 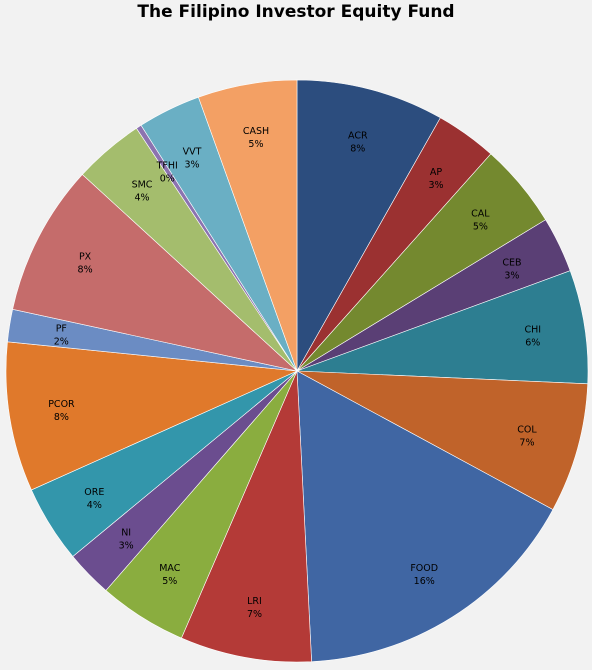 I want to click on pie-slice-col, so click(x=442, y=440).